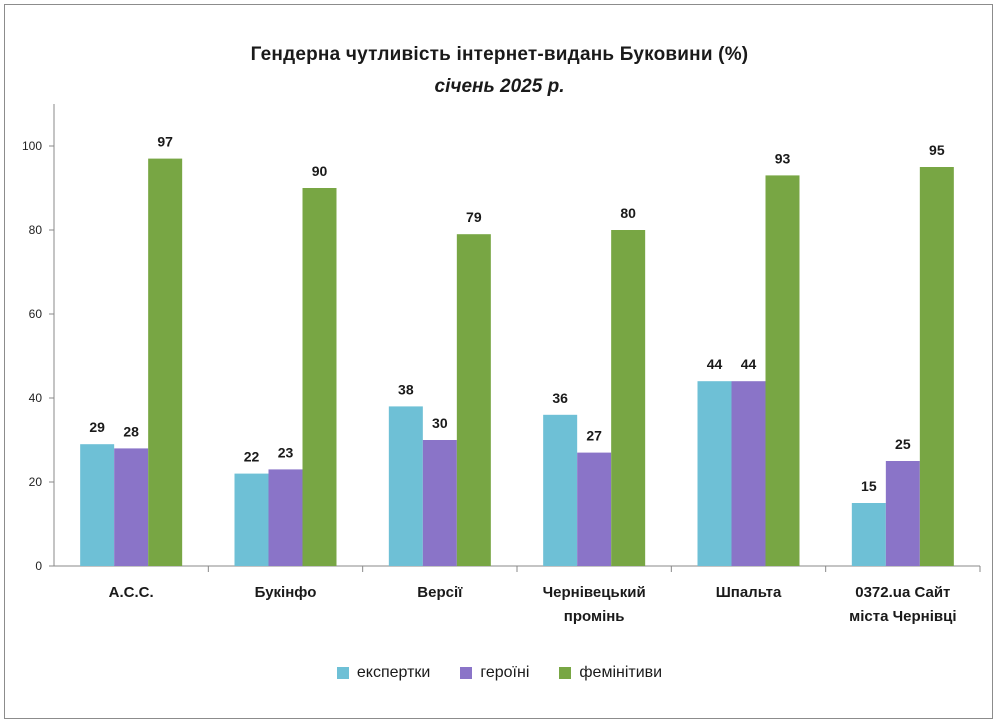 Image resolution: width=999 pixels, height=725 pixels. I want to click on y-tick-label: 20, so click(36, 482).